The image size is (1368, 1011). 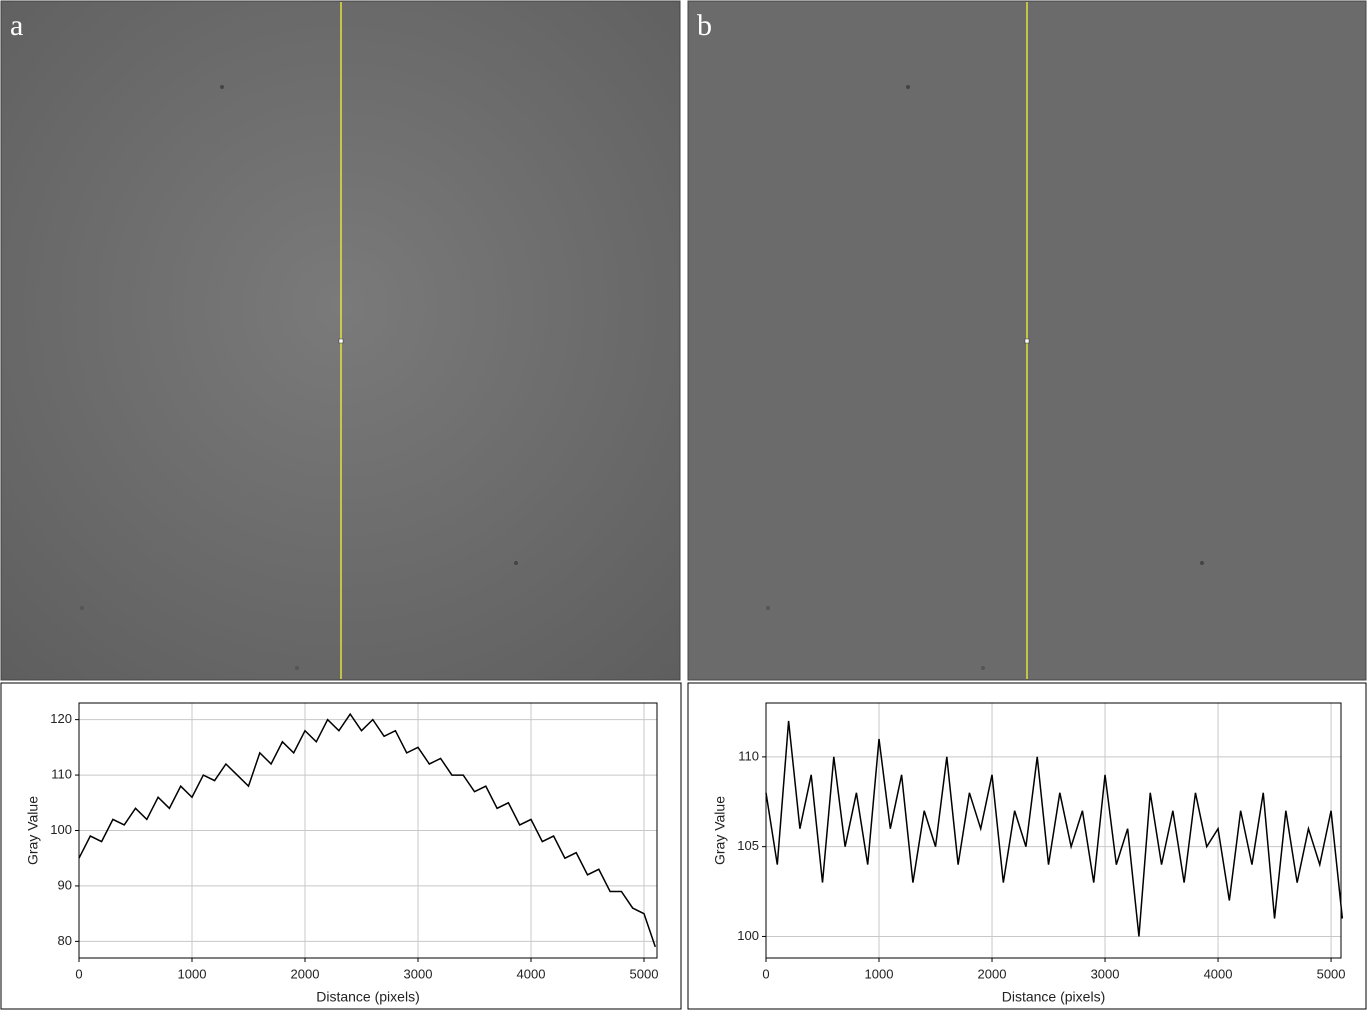 I want to click on y-tick-label: 90, so click(x=65, y=884).